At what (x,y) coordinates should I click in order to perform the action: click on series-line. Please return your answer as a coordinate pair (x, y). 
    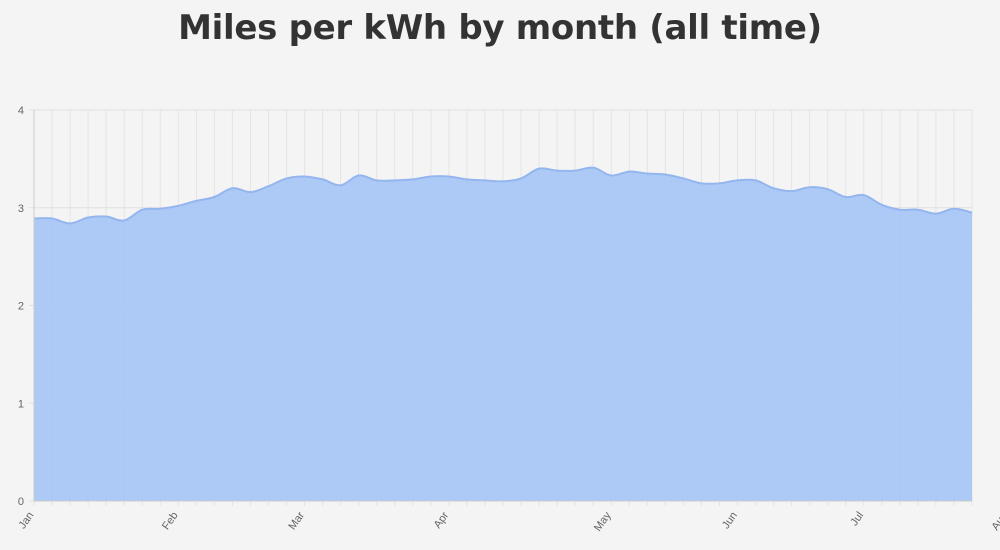
    Looking at the image, I should click on (503, 195).